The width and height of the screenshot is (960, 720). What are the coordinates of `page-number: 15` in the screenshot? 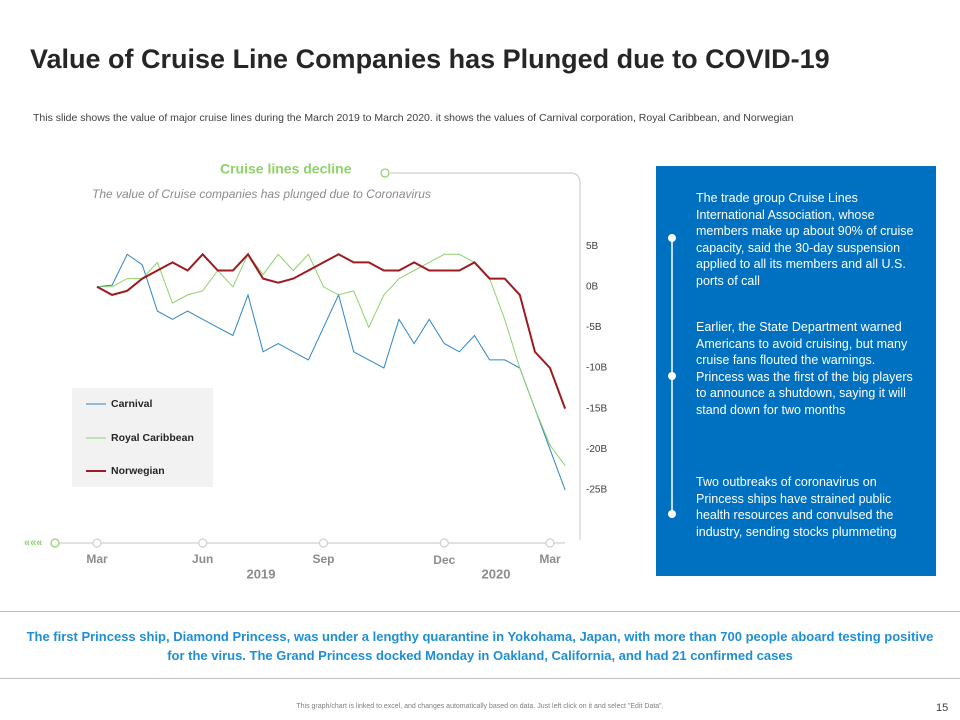 It's located at (942, 708).